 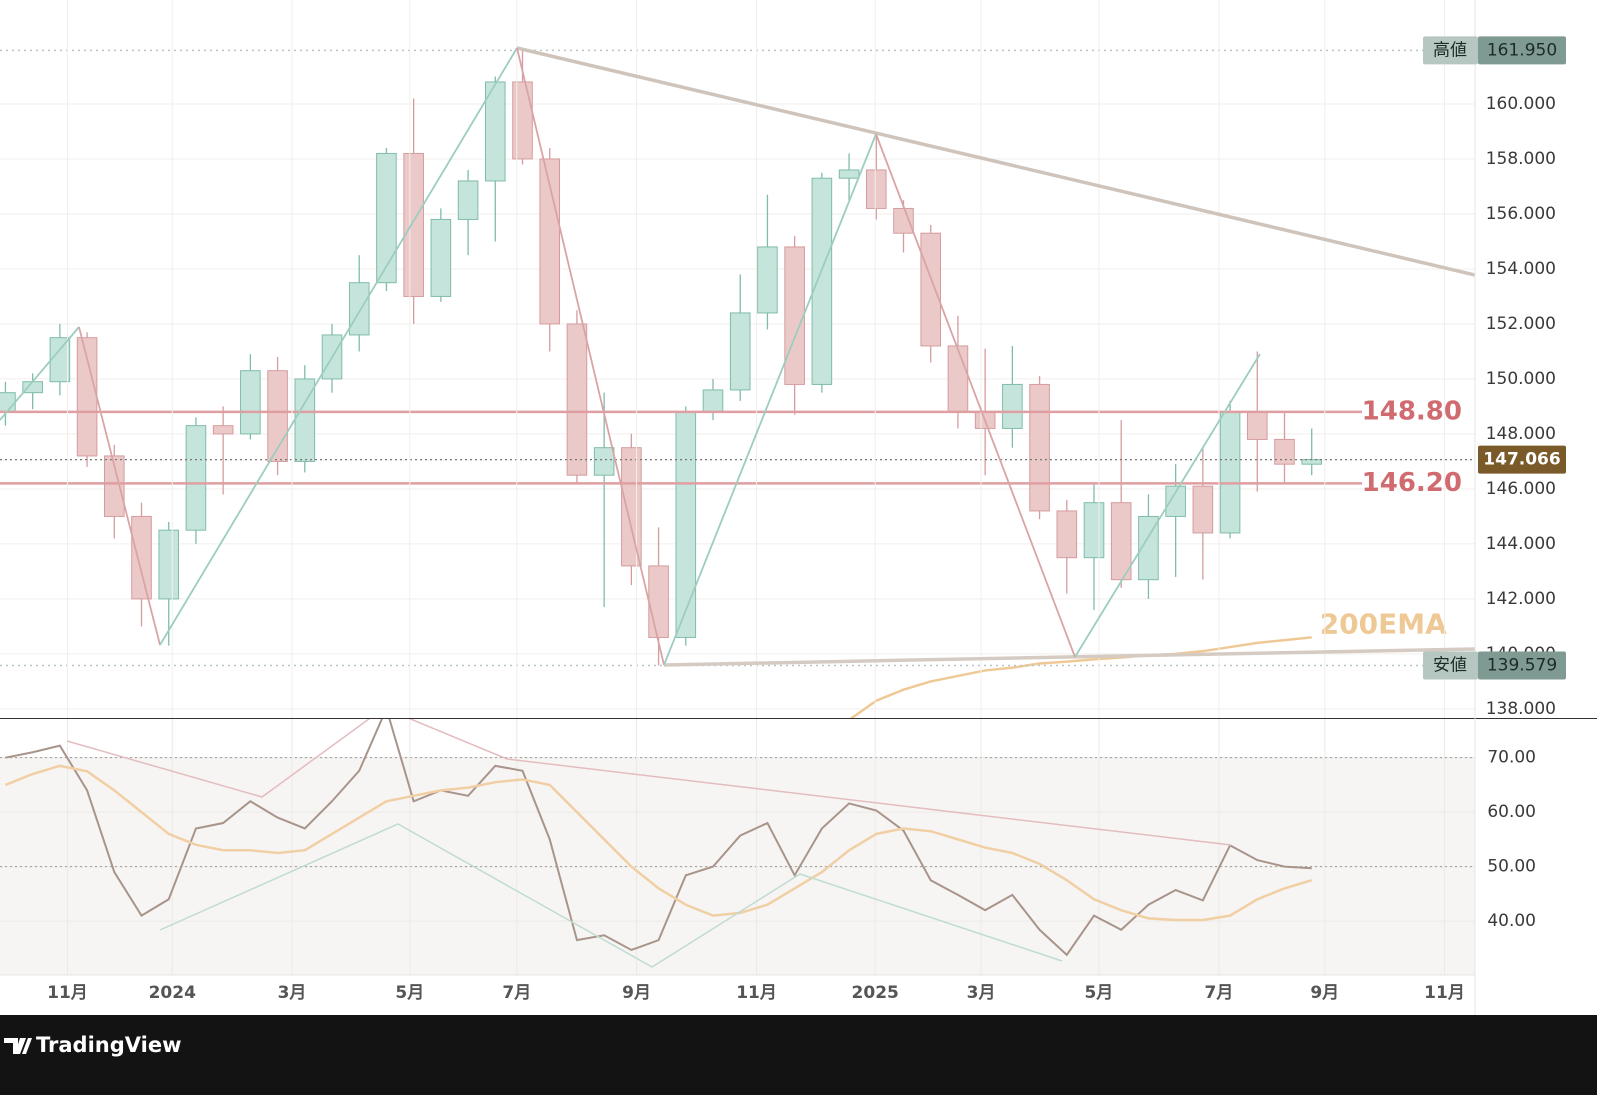 I want to click on last-price-label: 147.066, so click(x=1521, y=460).